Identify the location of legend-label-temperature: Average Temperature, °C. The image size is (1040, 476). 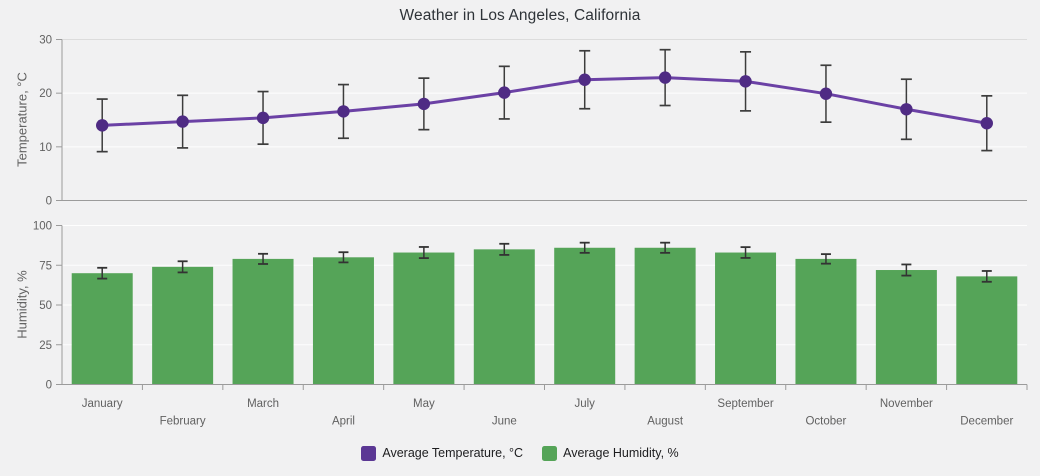
(453, 453).